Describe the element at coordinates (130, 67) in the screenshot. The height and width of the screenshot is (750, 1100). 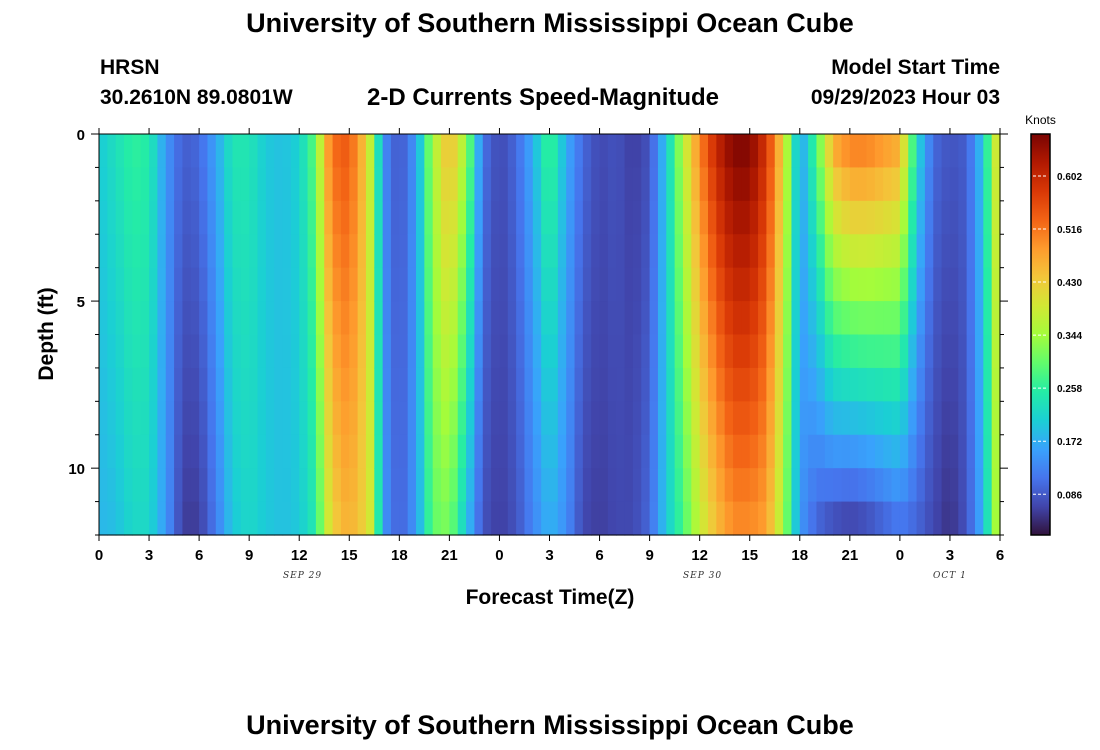
I see `station-name: HRSN` at that location.